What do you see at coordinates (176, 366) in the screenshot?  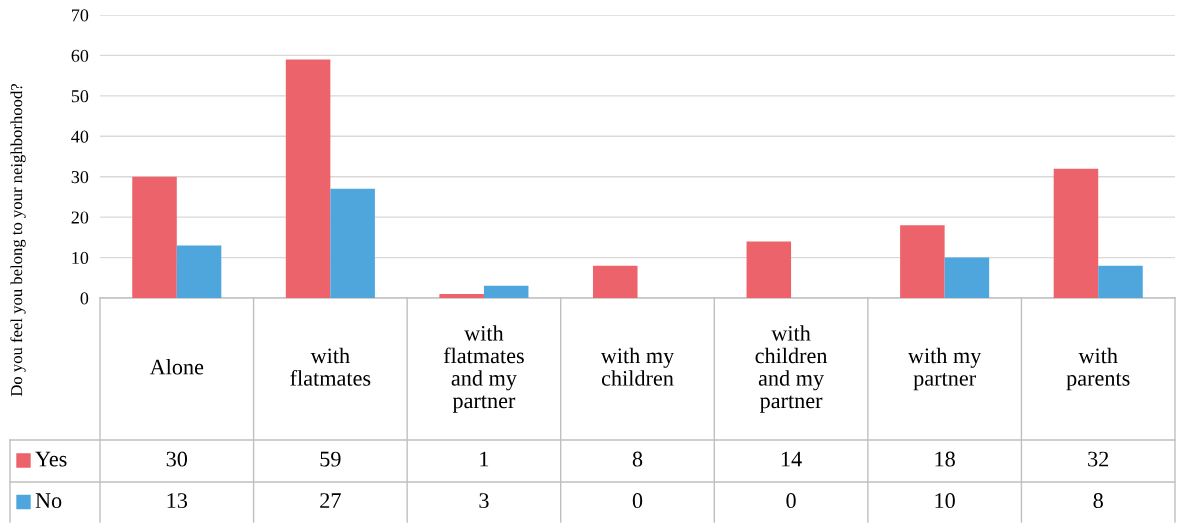 I see `x-tick-label: Alone` at bounding box center [176, 366].